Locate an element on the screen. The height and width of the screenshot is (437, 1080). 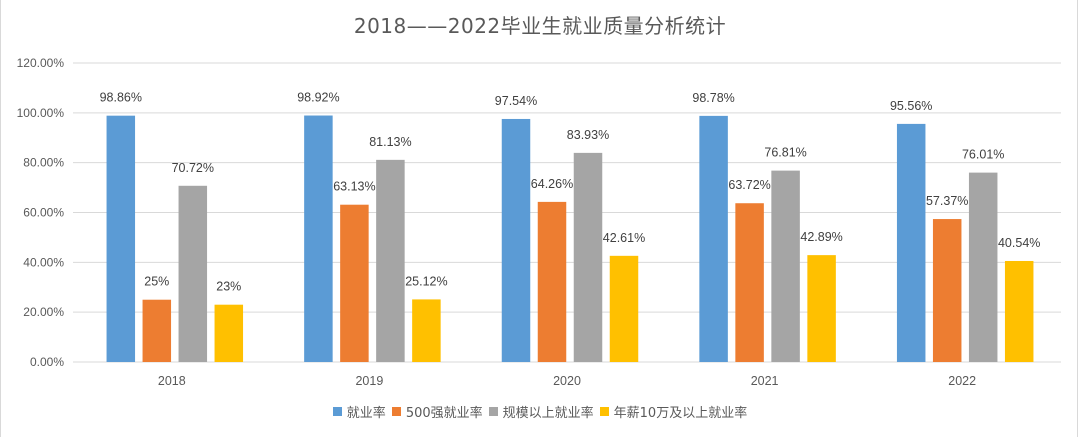
x-tick-label: 2019 is located at coordinates (369, 381).